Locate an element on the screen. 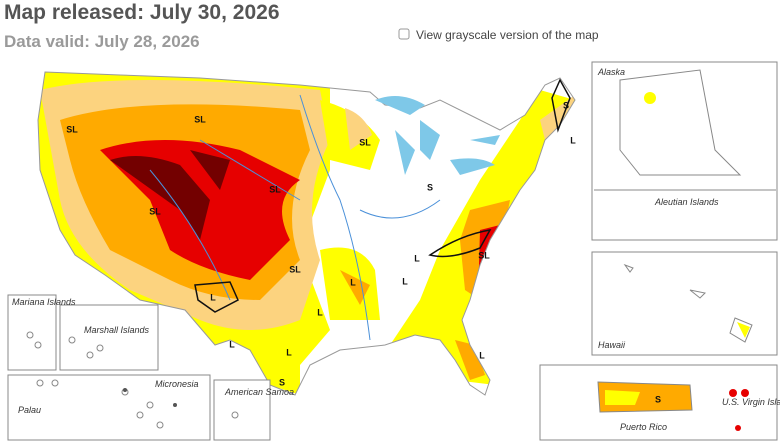 The width and height of the screenshot is (780, 442). inset-label: Mariana Islands is located at coordinates (44, 302).